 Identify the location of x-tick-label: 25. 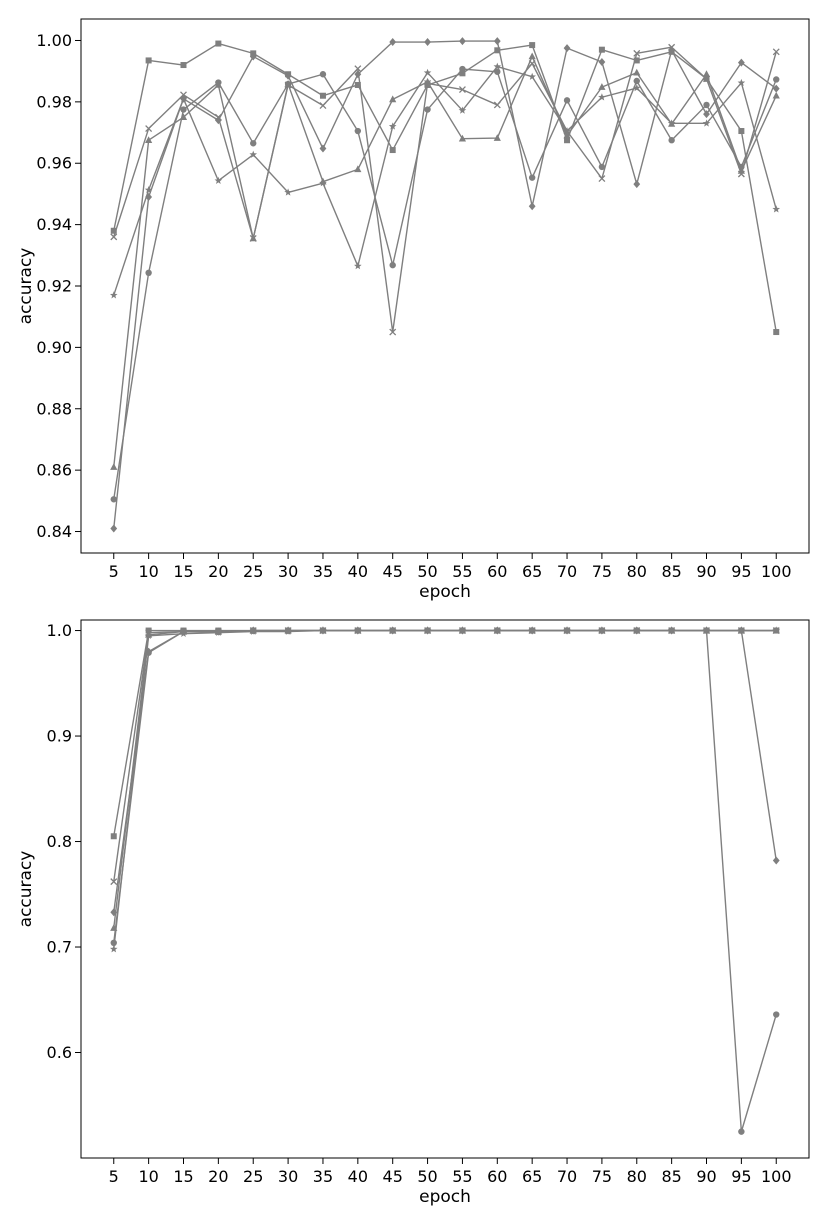
(253, 571).